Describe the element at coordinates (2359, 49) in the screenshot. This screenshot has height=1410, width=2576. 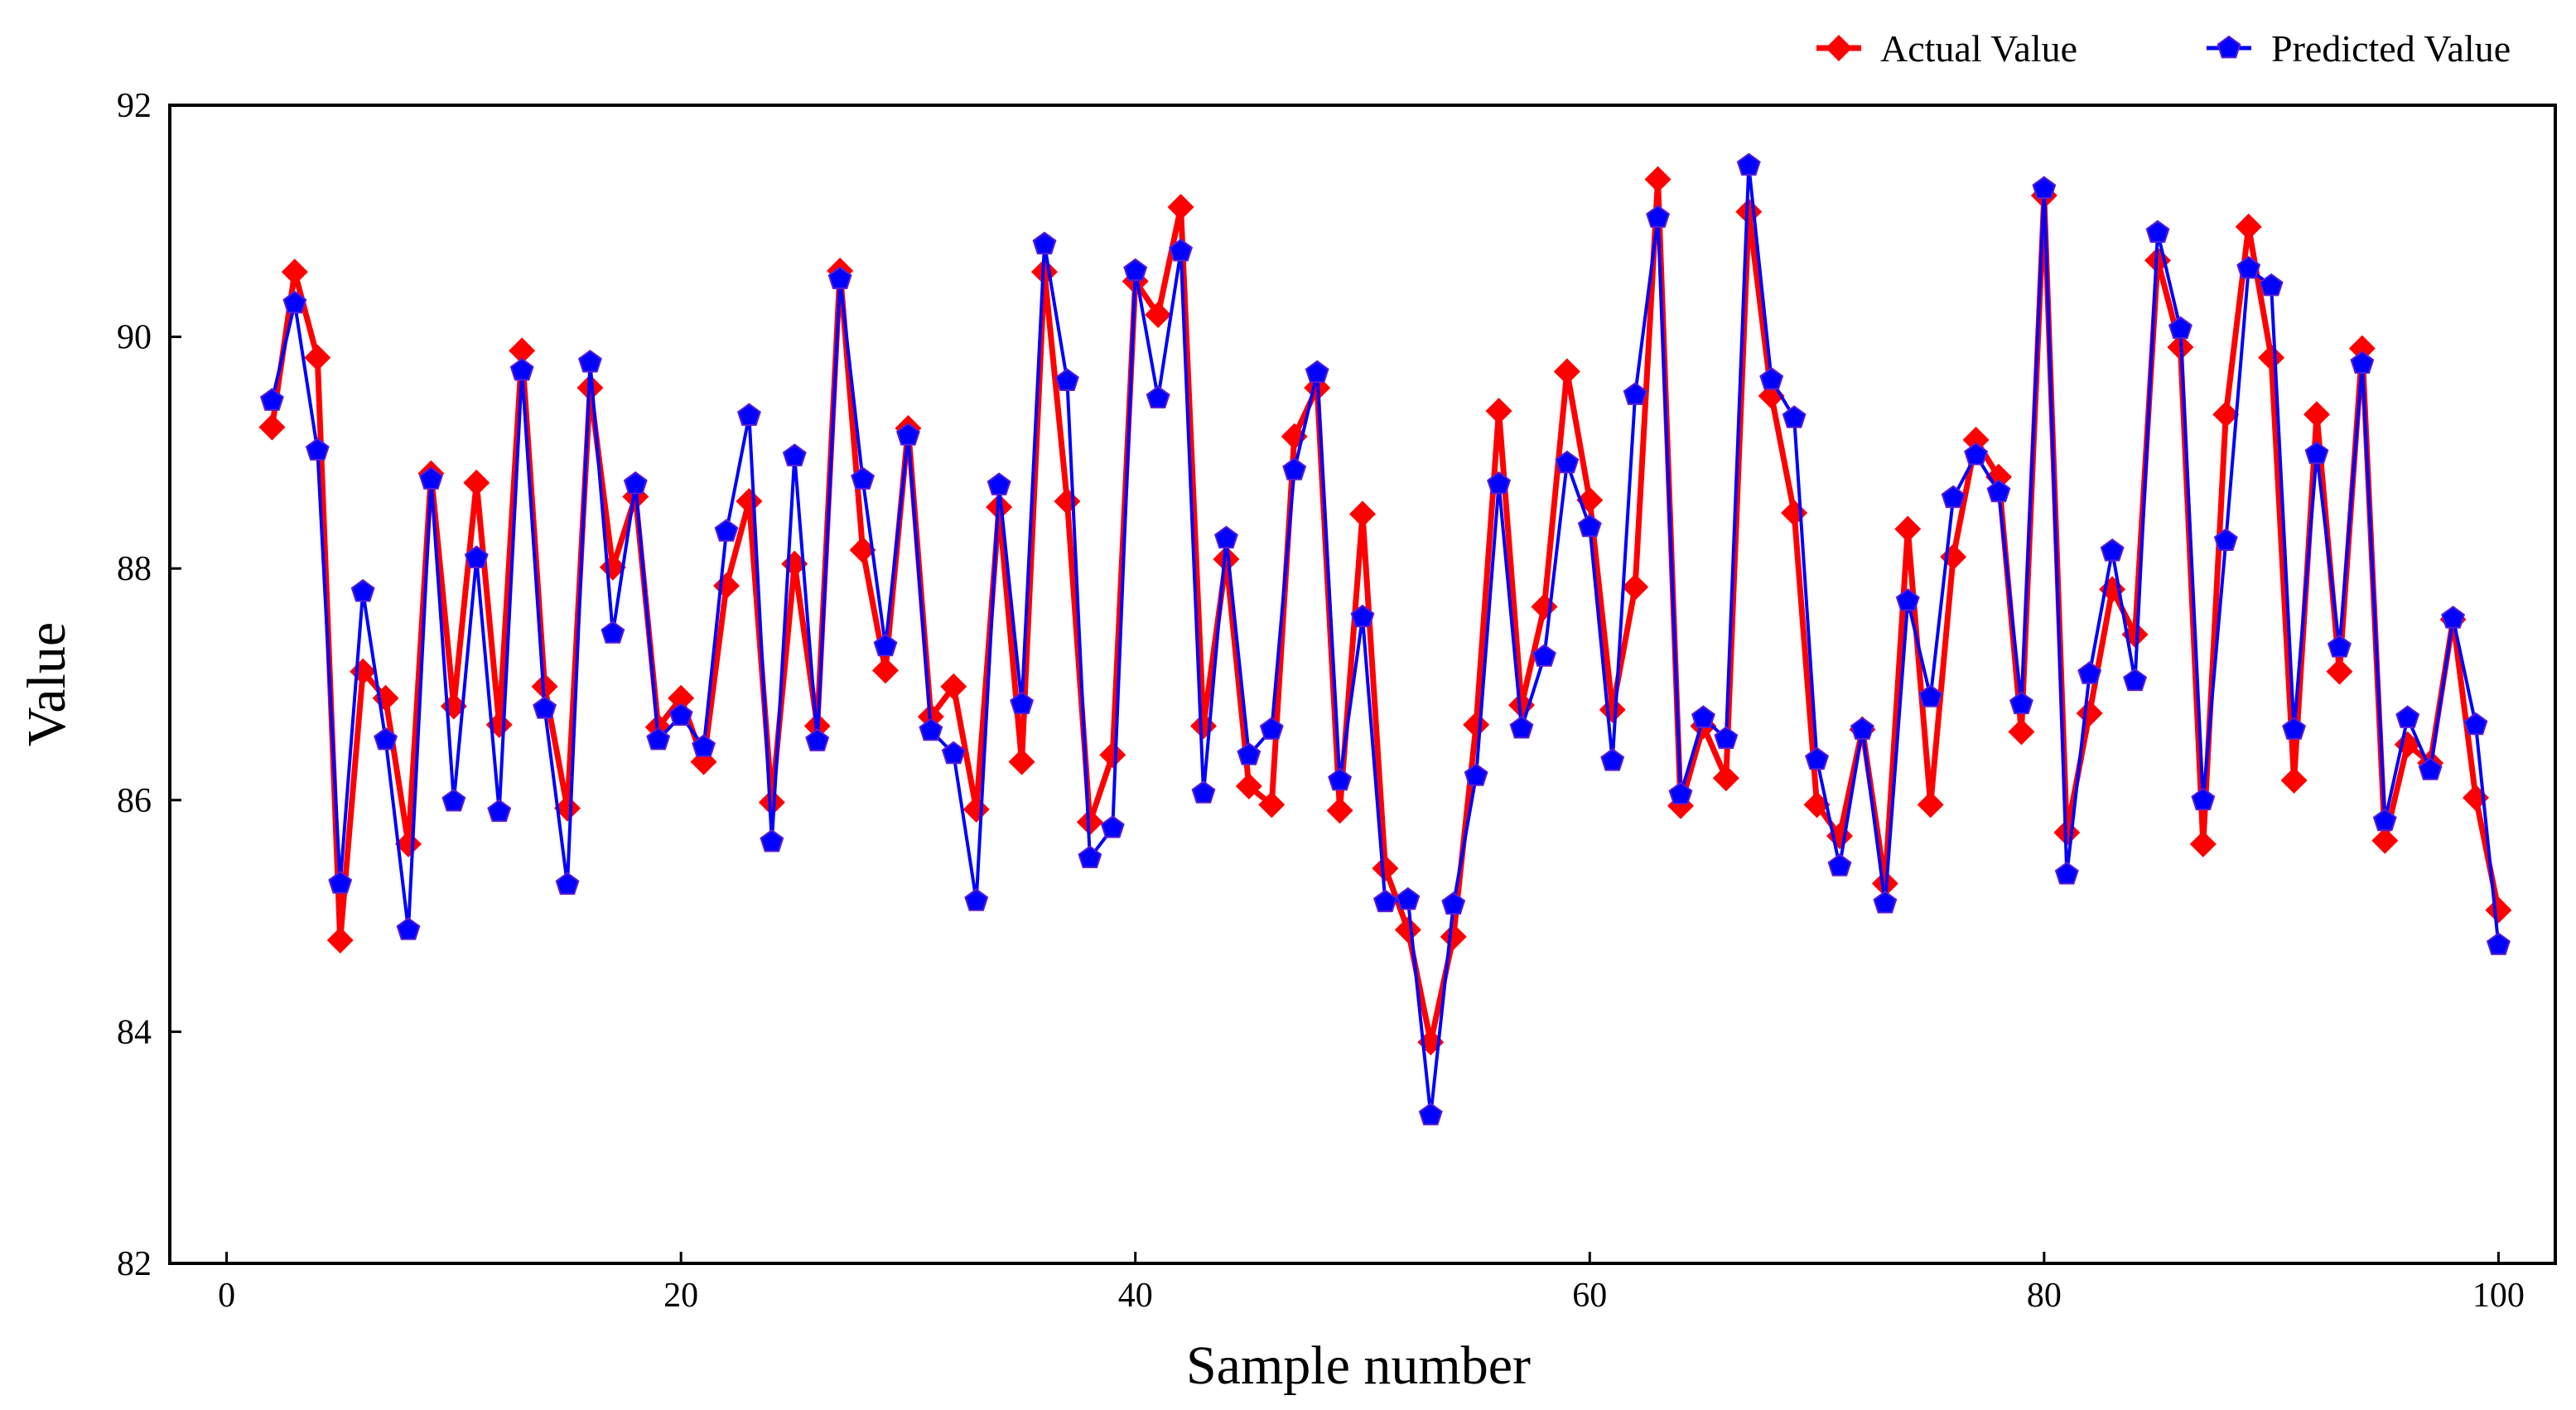
I see `legend-entry-predicted: Predicted Value` at that location.